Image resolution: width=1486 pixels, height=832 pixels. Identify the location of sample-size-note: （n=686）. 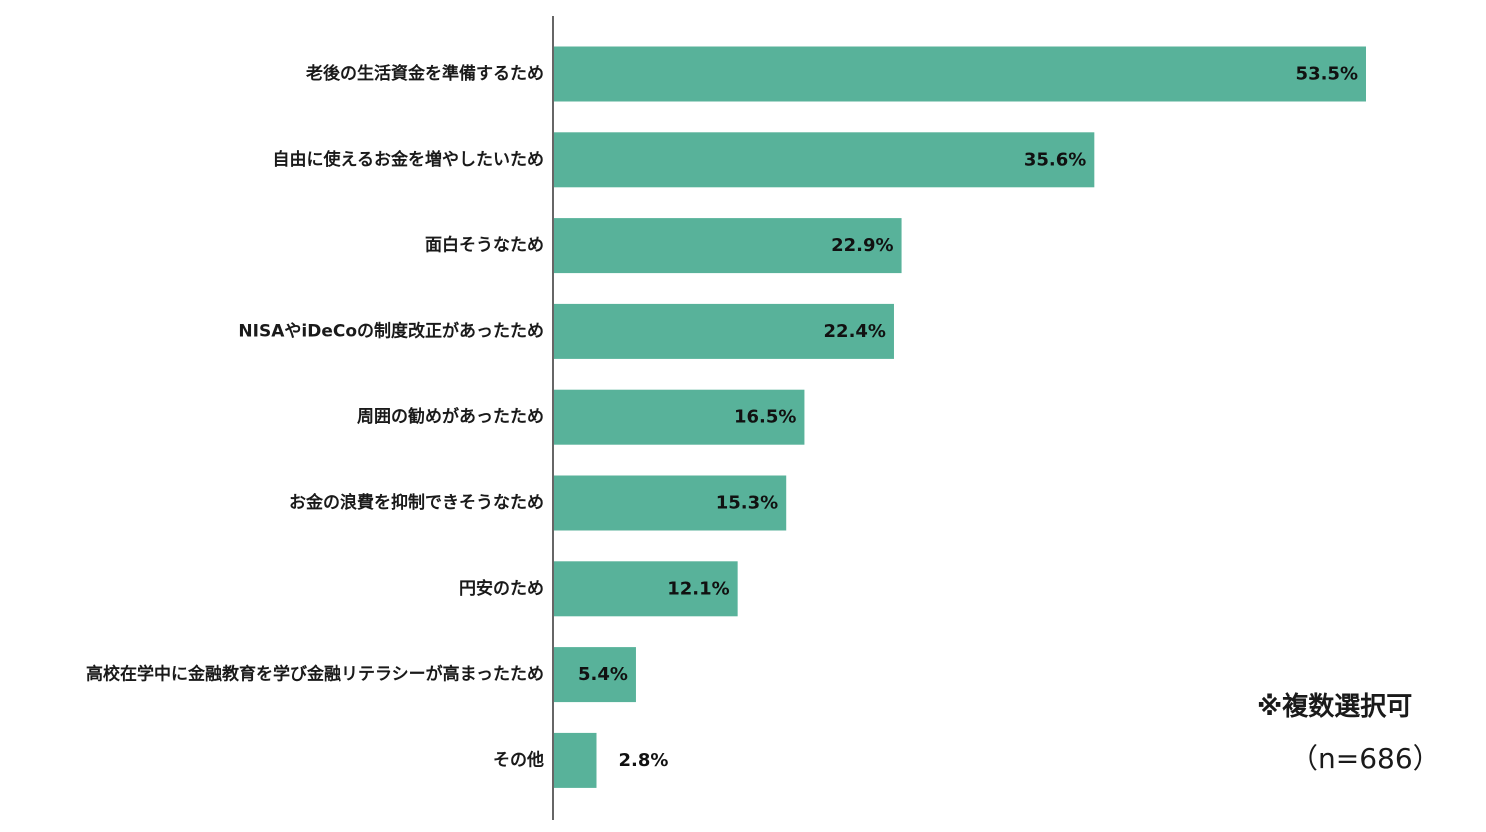
(1365, 758).